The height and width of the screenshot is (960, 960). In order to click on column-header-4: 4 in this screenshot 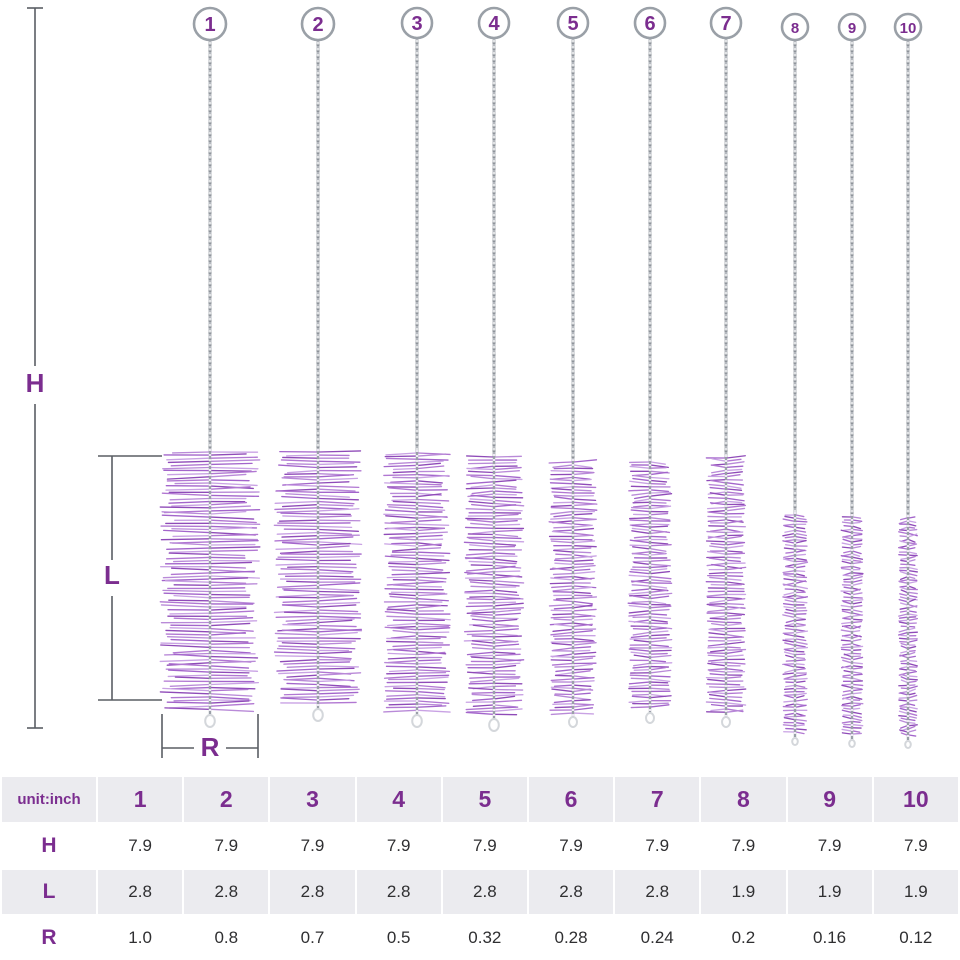, I will do `click(398, 799)`.